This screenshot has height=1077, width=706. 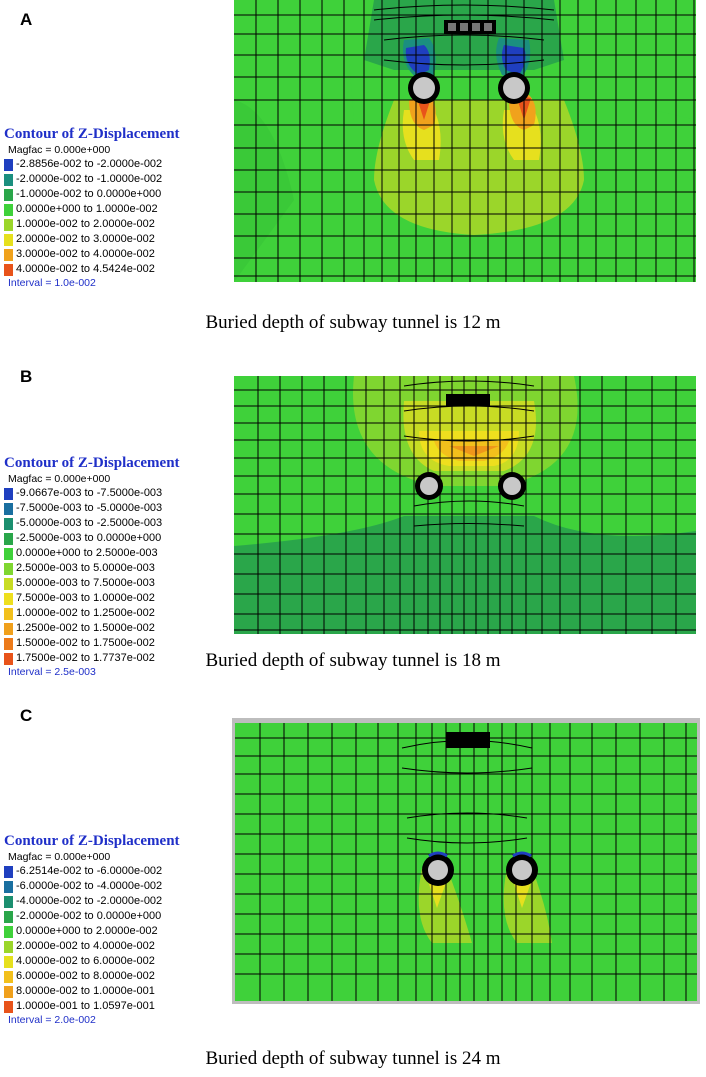 I want to click on panel-a-legend-row: -1.0000e-002 to 0.0000e+000, so click(x=92, y=194).